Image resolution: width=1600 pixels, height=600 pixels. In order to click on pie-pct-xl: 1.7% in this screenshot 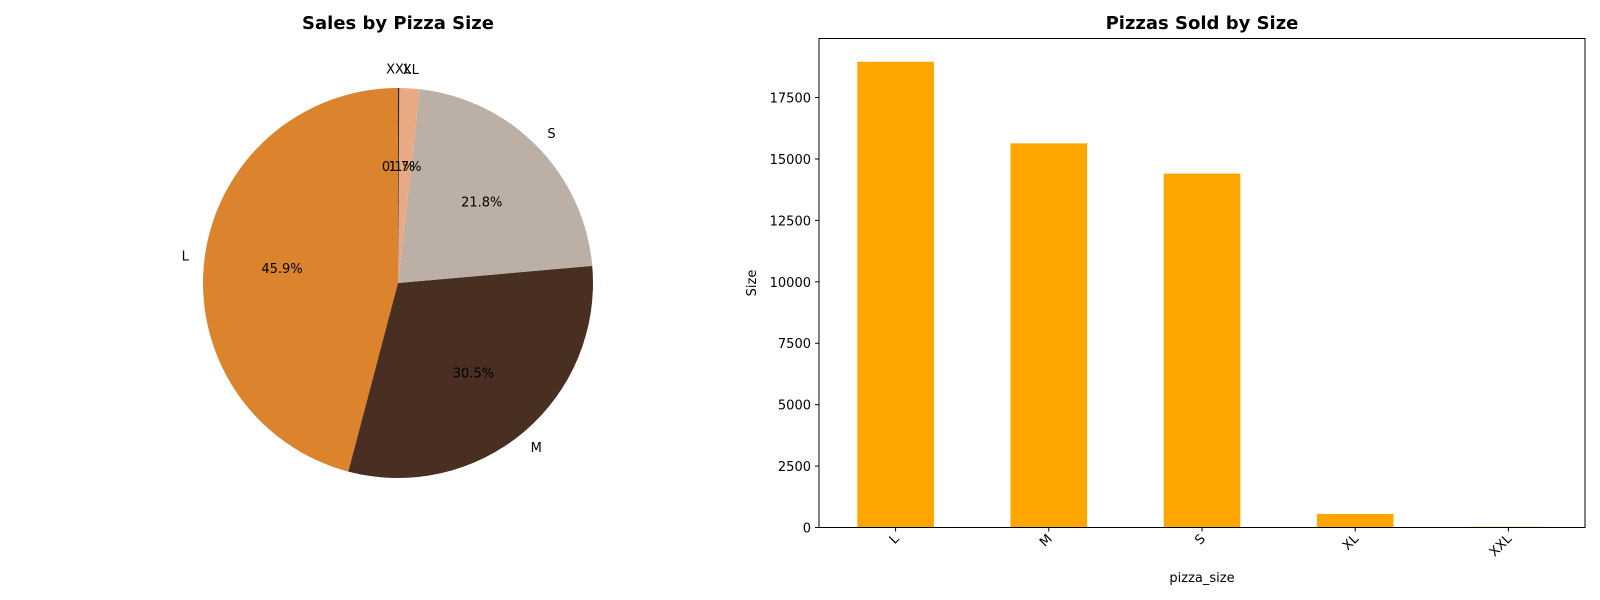, I will do `click(404, 167)`.